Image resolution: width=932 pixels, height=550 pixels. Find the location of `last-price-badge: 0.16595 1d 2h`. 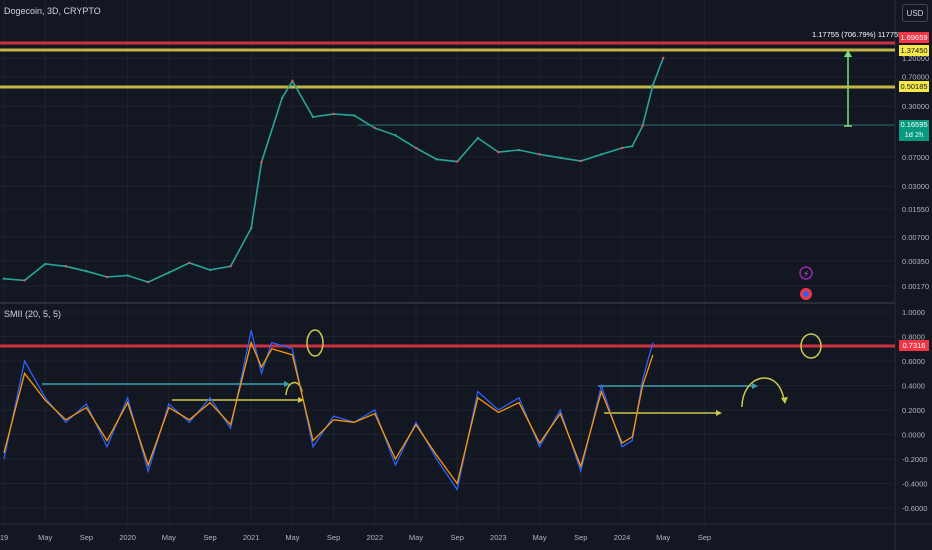

last-price-badge: 0.16595 1d 2h is located at coordinates (914, 130).